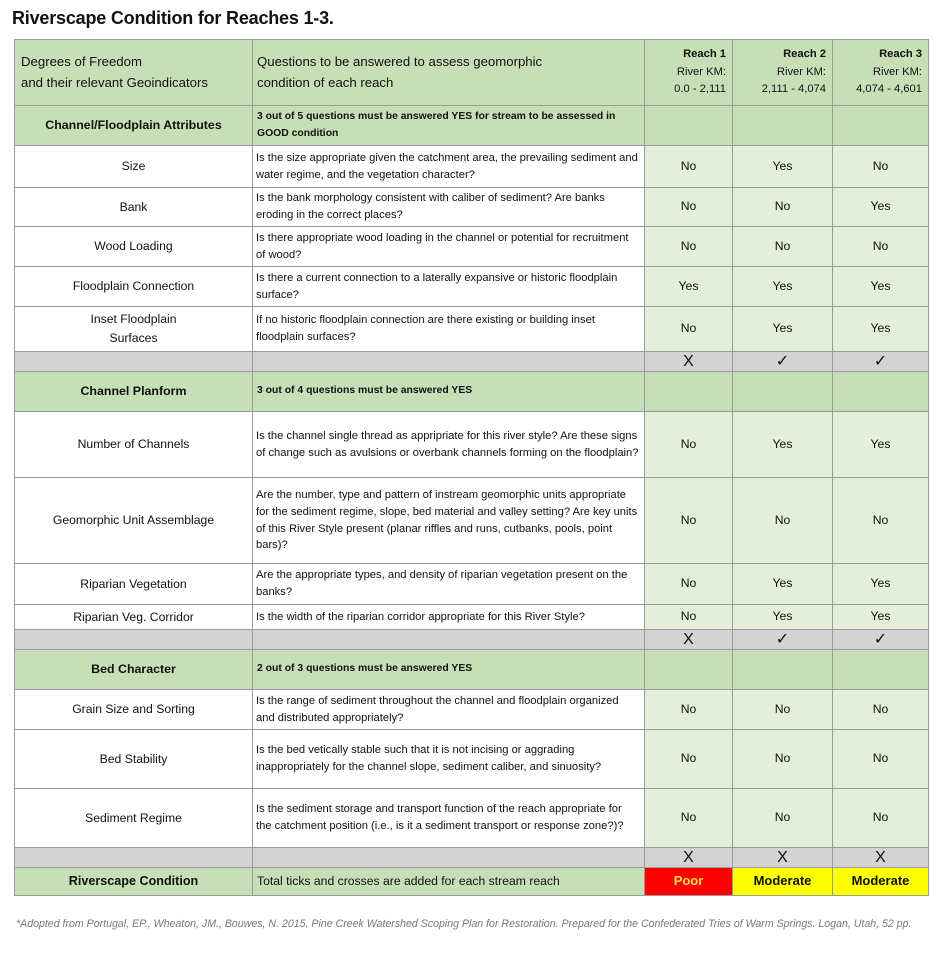 The height and width of the screenshot is (954, 942). I want to click on reach-2-condition: Moderate, so click(782, 881).